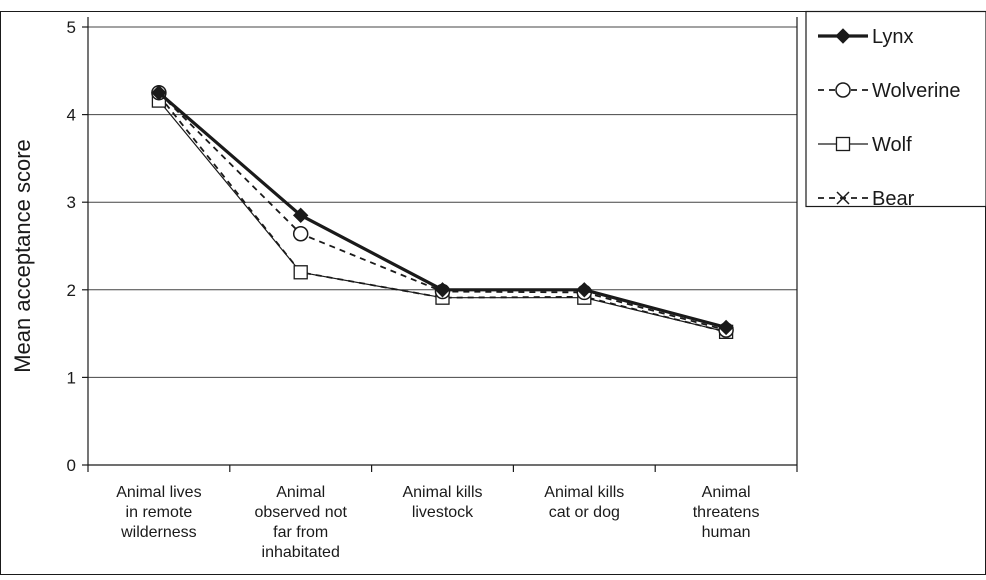 This screenshot has width=986, height=580. What do you see at coordinates (843, 36) in the screenshot?
I see `legend-marker-lynx` at bounding box center [843, 36].